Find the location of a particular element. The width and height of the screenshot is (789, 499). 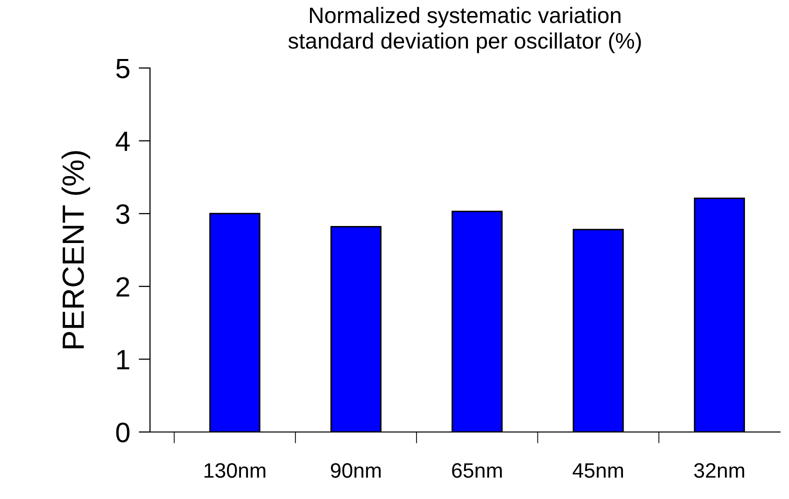

y-tick-label: 0 is located at coordinates (123, 432).